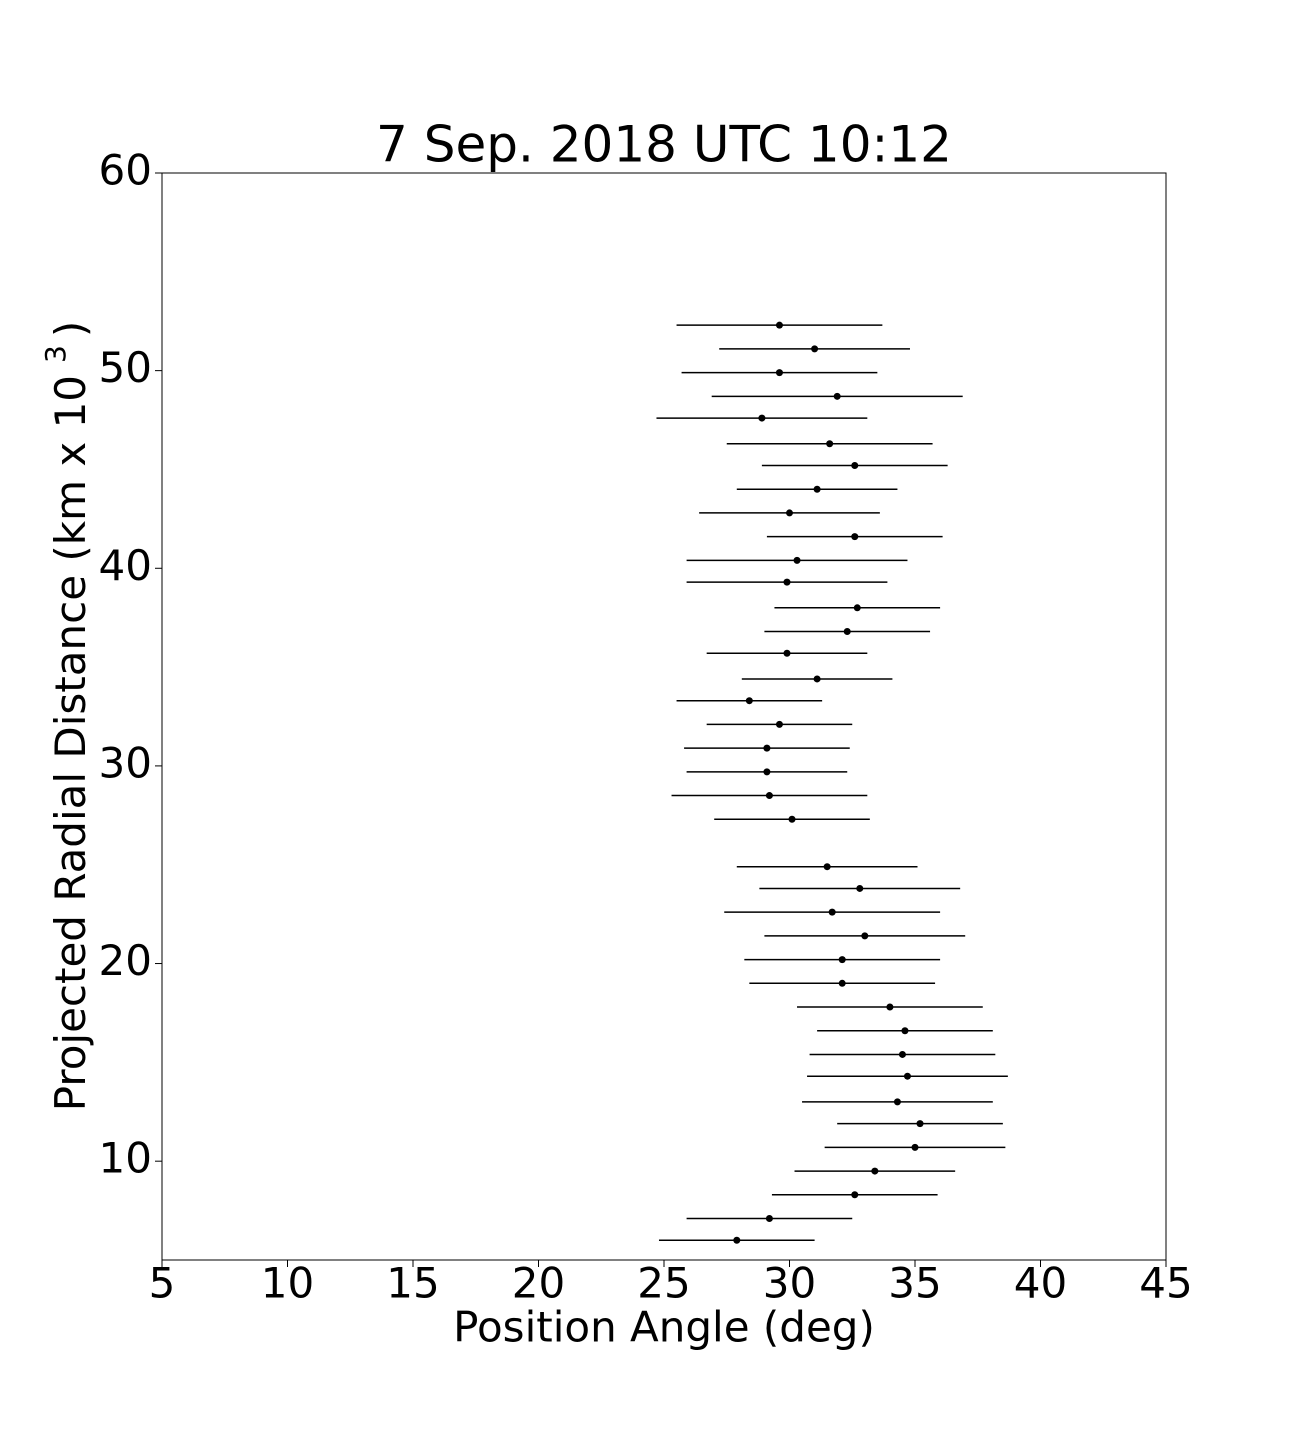 The image size is (1296, 1440). What do you see at coordinates (125, 960) in the screenshot?
I see `y-tick-label: 20` at bounding box center [125, 960].